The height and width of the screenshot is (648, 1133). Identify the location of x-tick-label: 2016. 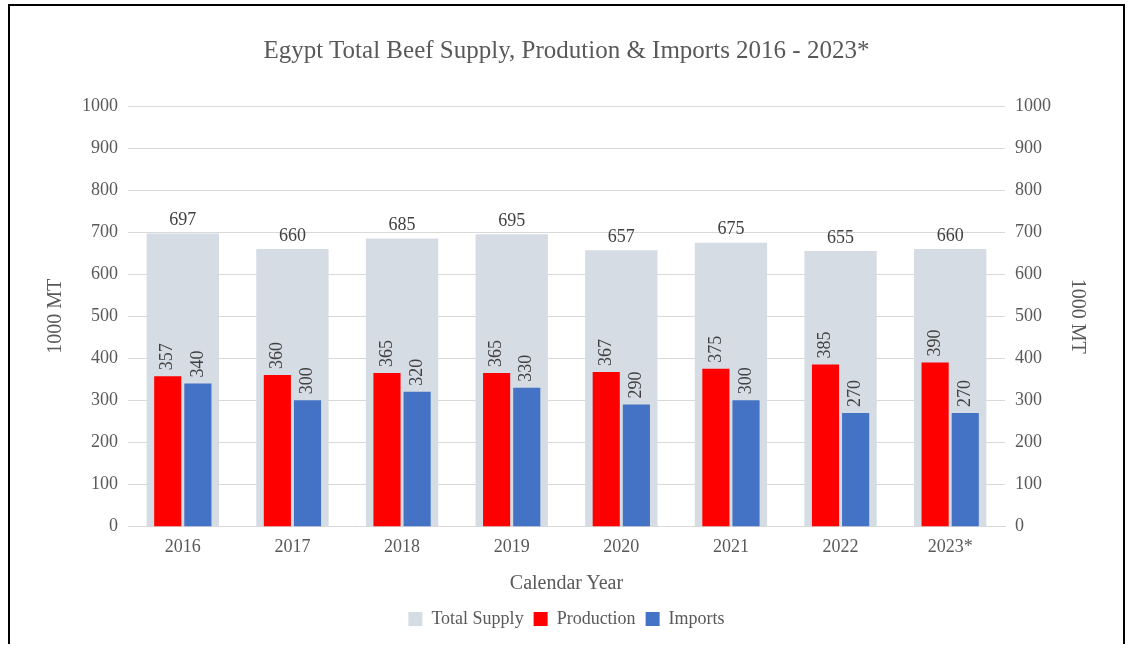
(182, 545).